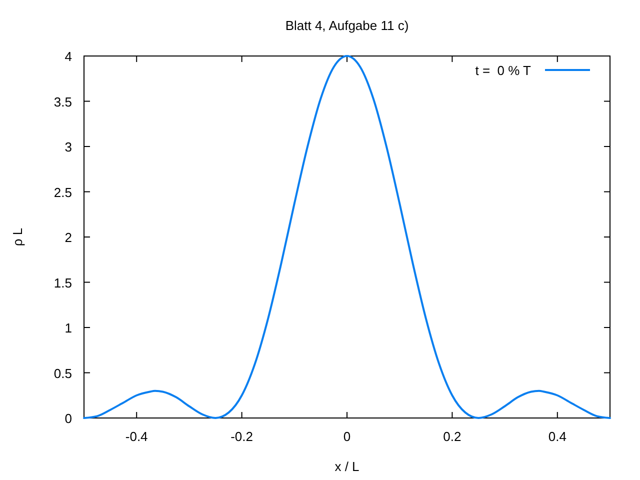 The height and width of the screenshot is (480, 640). Describe the element at coordinates (452, 436) in the screenshot. I see `x-tick-label: 0.2` at that location.